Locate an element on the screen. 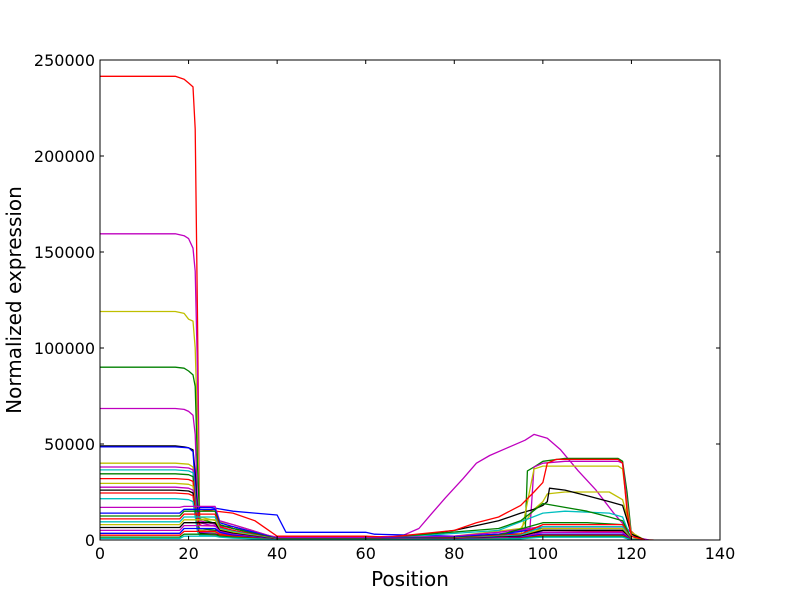 This screenshot has width=800, height=600. y-tick-label: 0 is located at coordinates (90, 540).